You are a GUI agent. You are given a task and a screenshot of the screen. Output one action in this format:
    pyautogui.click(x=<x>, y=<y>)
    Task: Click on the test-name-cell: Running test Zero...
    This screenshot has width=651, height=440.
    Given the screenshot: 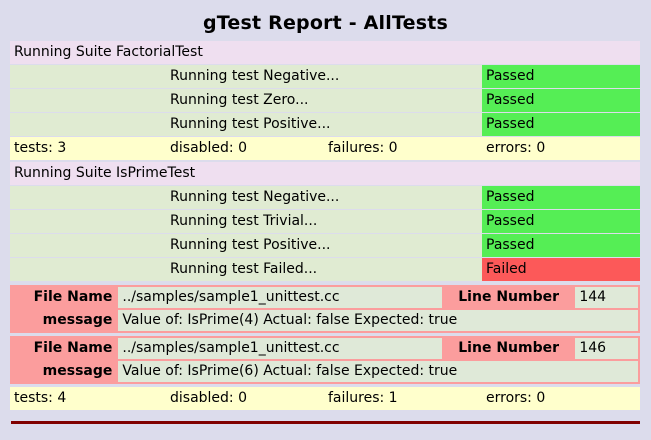 What is the action you would take?
    pyautogui.click(x=324, y=100)
    